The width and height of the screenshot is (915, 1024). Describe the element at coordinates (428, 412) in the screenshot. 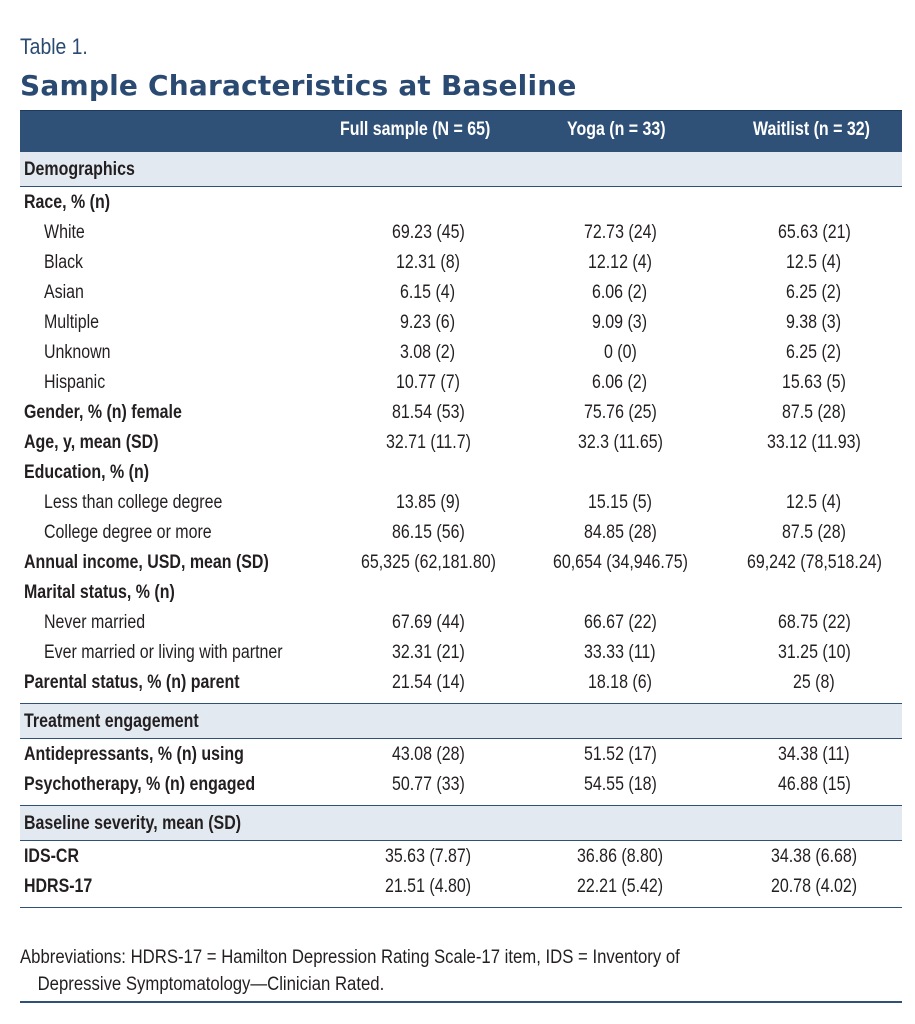

I see `table-cell: 81.54 (53)` at that location.